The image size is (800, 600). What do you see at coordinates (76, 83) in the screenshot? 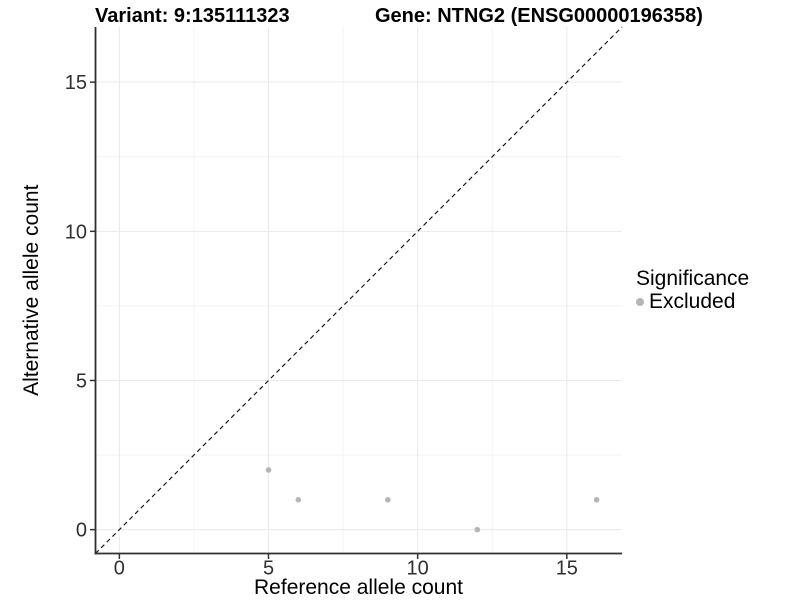
I see `y-tick-label: 15` at bounding box center [76, 83].